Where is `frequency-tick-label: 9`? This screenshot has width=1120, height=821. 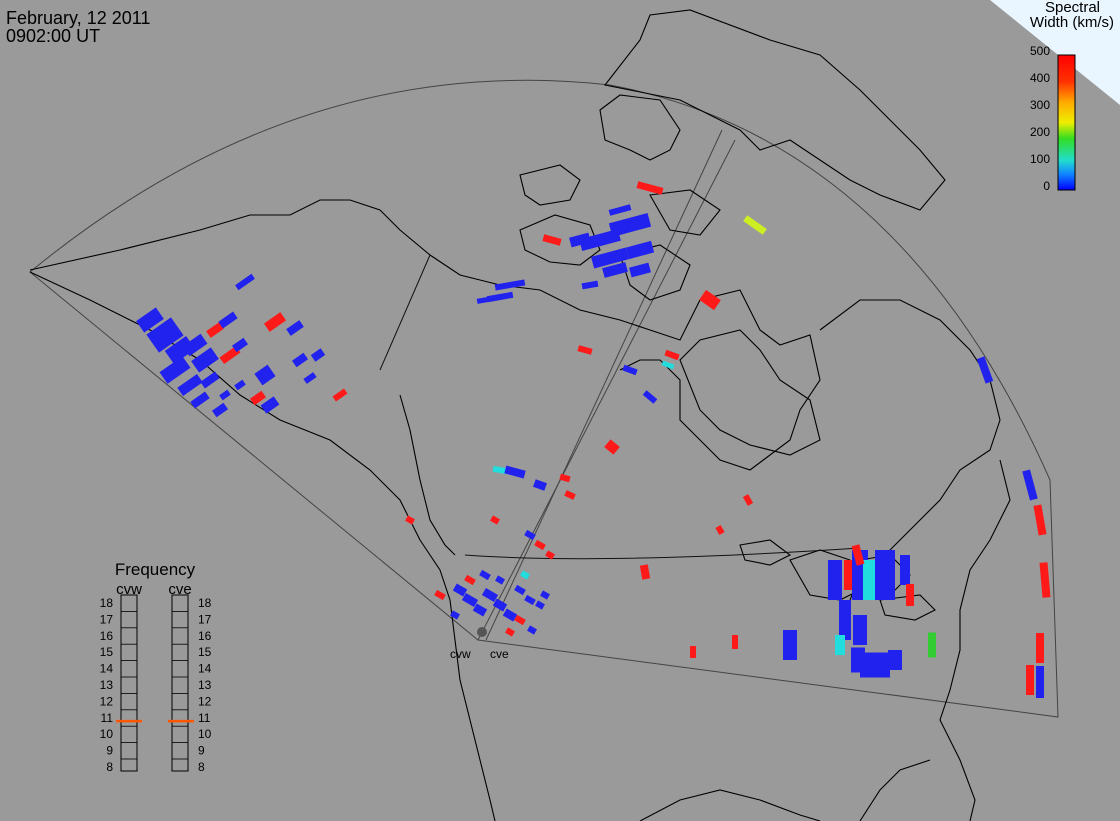
frequency-tick-label: 9 is located at coordinates (109, 751).